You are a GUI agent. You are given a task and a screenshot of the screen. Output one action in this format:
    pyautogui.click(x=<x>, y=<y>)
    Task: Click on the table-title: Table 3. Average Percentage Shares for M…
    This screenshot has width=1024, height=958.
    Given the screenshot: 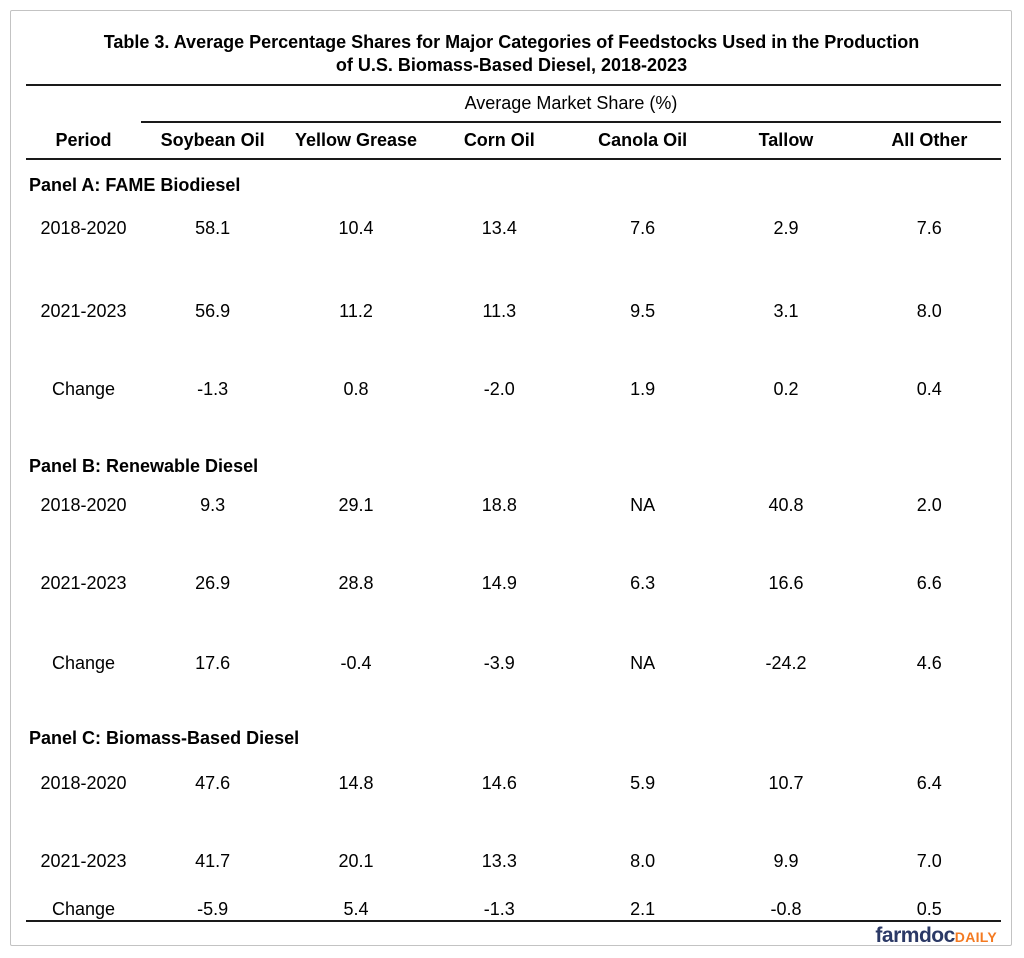 What is the action you would take?
    pyautogui.click(x=511, y=54)
    